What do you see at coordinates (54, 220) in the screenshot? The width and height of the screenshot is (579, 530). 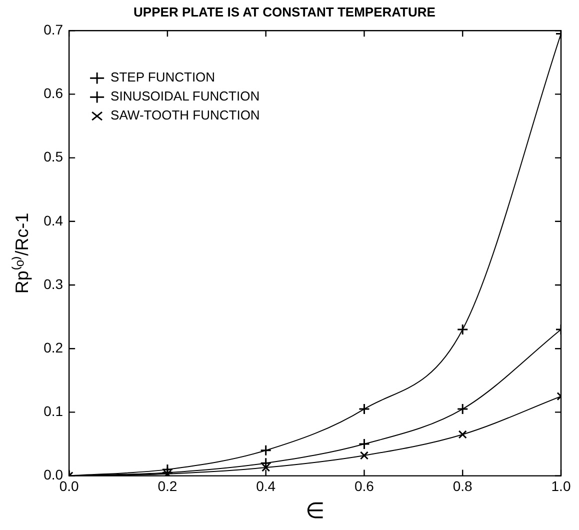 I see `y-tick-label: 0.4` at bounding box center [54, 220].